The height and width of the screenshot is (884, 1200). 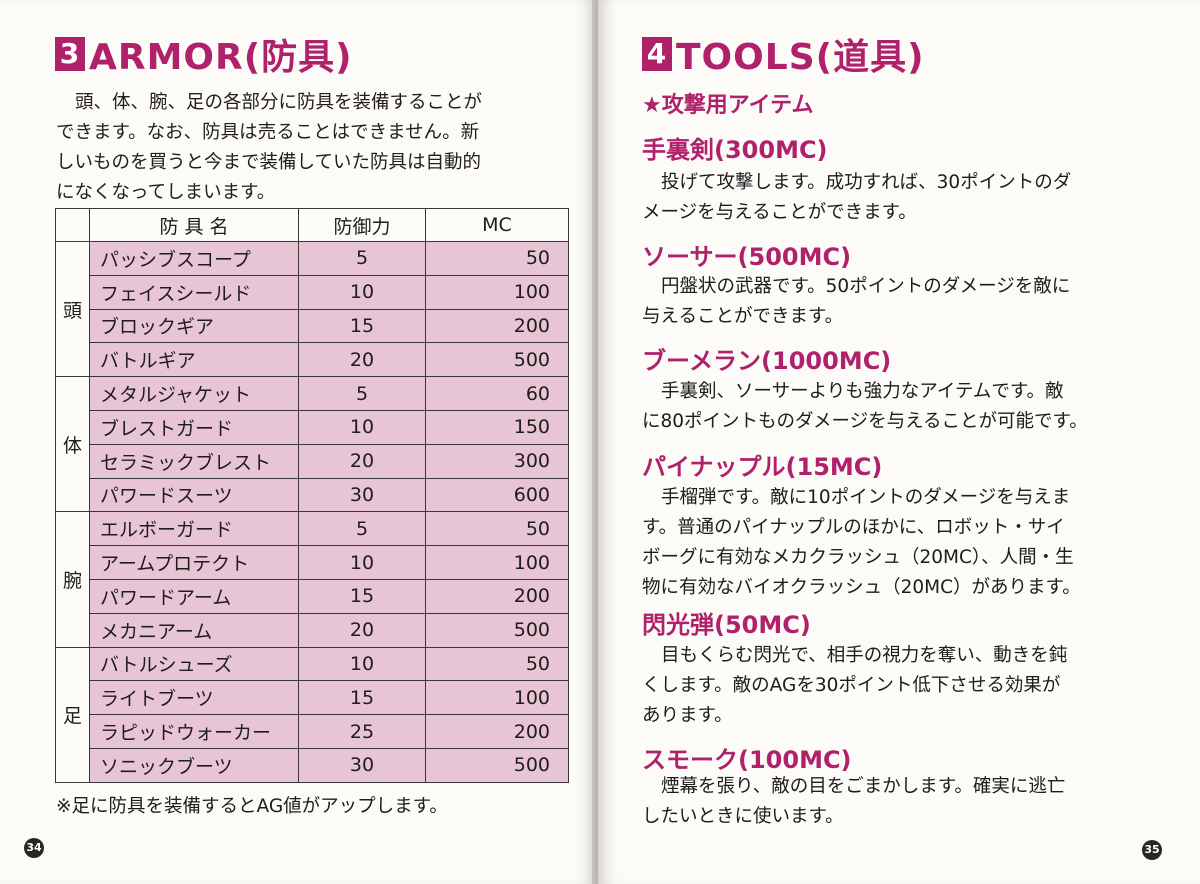 I want to click on item-line: 煙幕を張り、敵の目をごまかします。確実に逃亡, so click(x=863, y=786).